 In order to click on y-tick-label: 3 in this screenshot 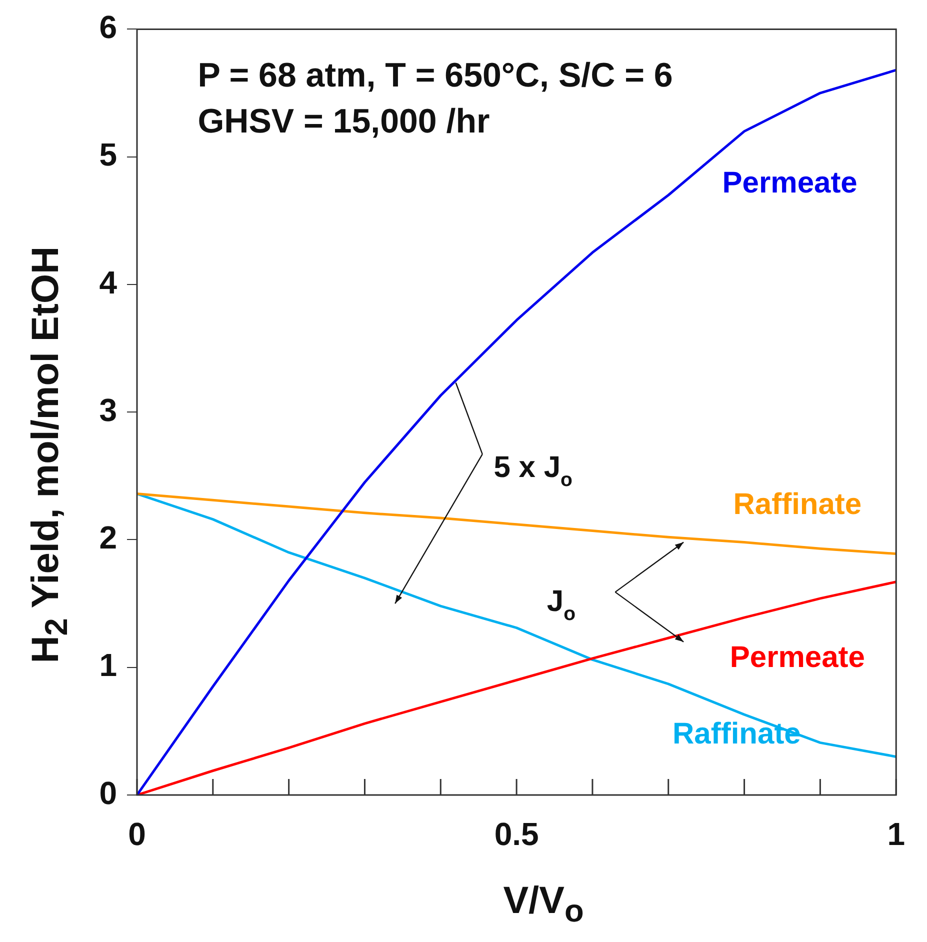, I will do `click(108, 410)`.